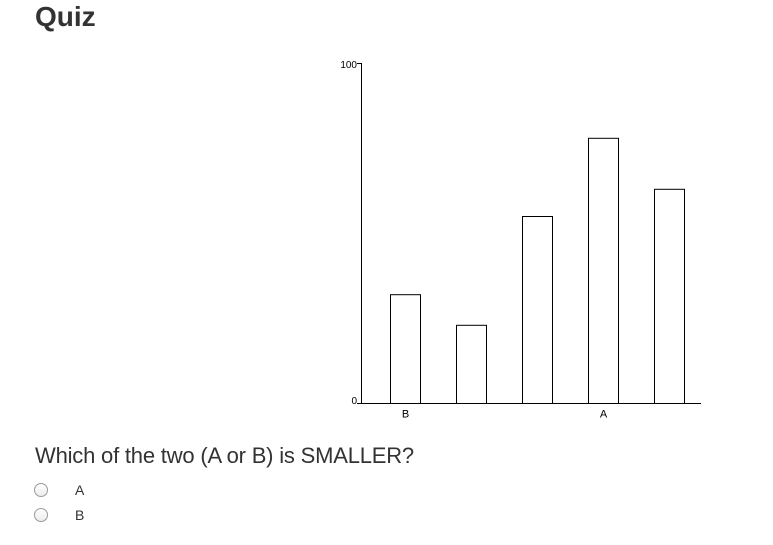  Describe the element at coordinates (80, 490) in the screenshot. I see `option-a-label: A` at that location.